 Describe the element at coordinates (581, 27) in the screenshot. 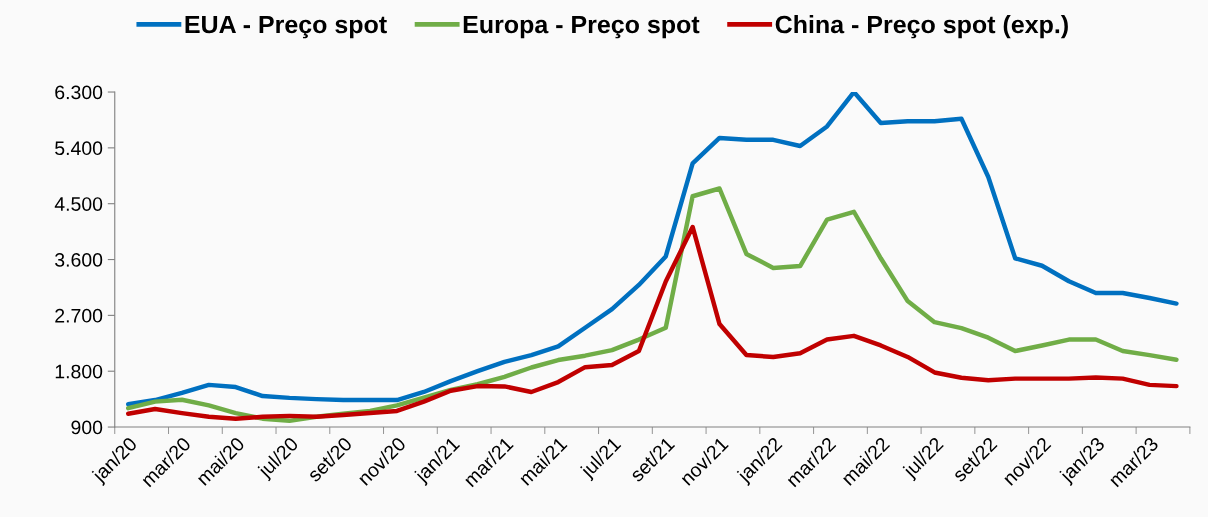

I see `legend-label: Europa - Preço spot` at that location.